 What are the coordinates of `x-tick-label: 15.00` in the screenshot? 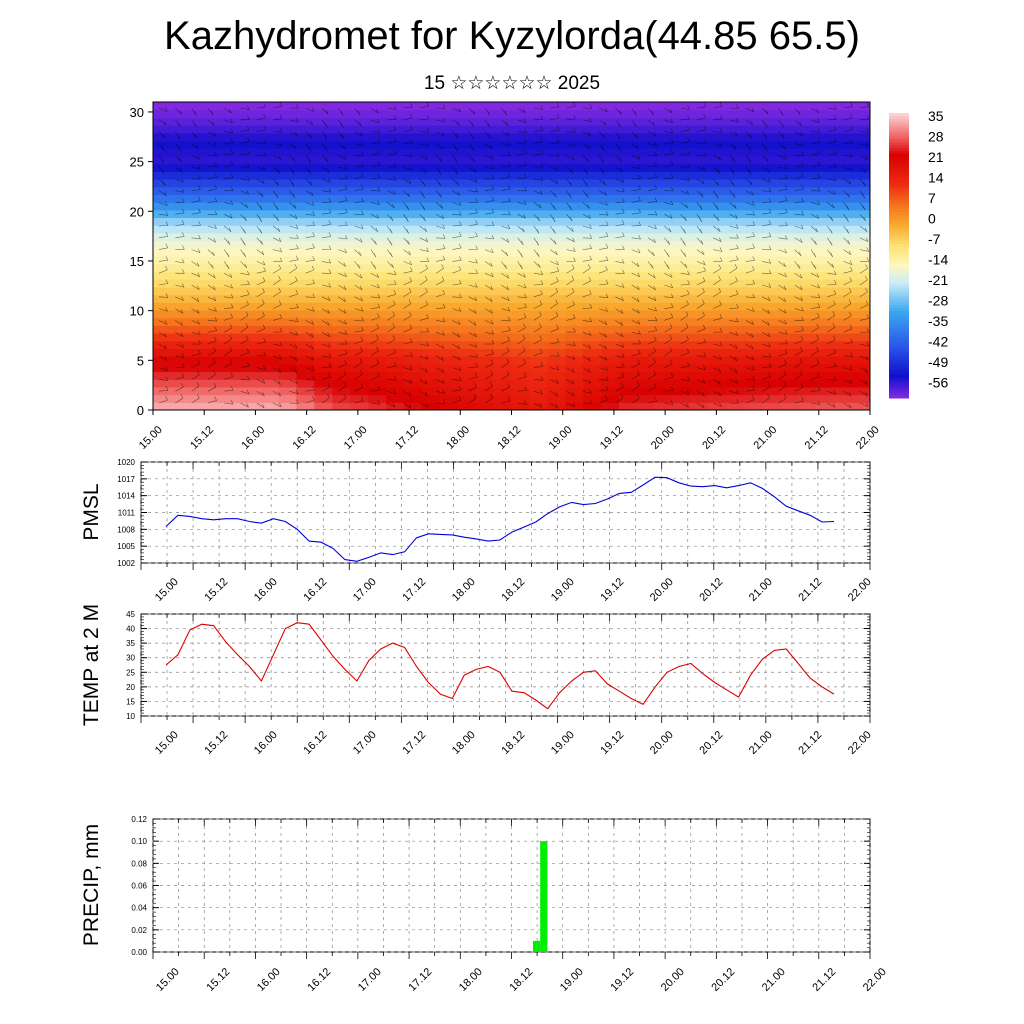 It's located at (151, 438).